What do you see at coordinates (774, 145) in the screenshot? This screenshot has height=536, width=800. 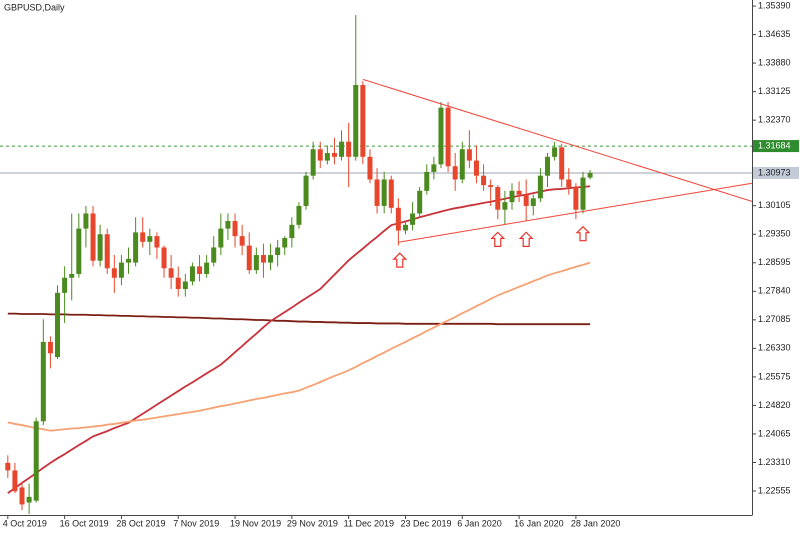 I see `price-level-label: 1.31684` at bounding box center [774, 145].